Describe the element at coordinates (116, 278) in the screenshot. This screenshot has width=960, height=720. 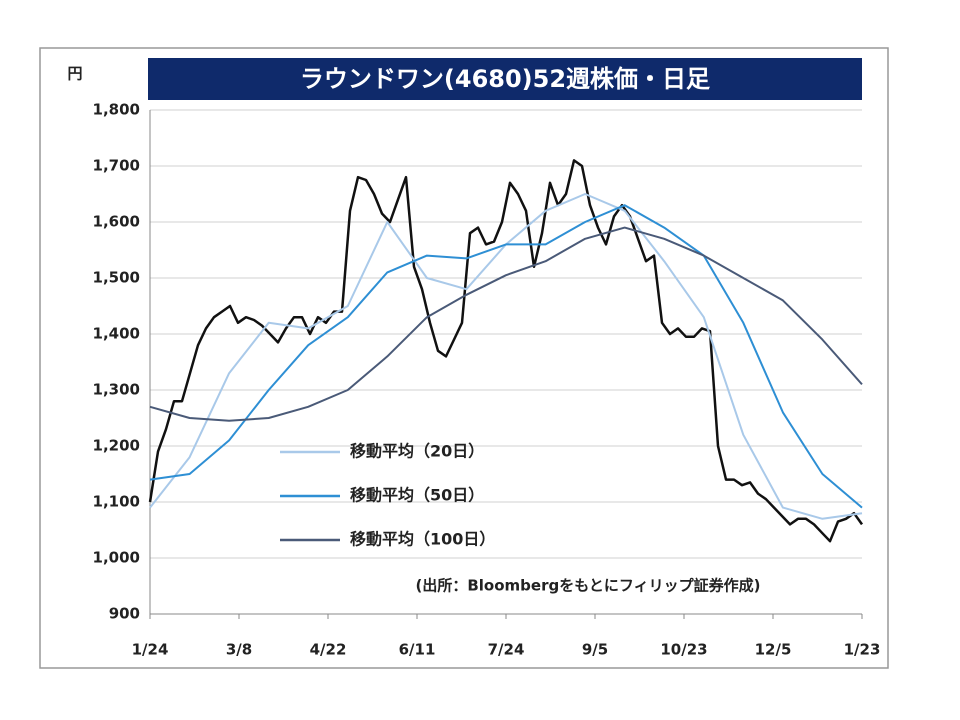
I see `y-tick-label: 1,500` at that location.